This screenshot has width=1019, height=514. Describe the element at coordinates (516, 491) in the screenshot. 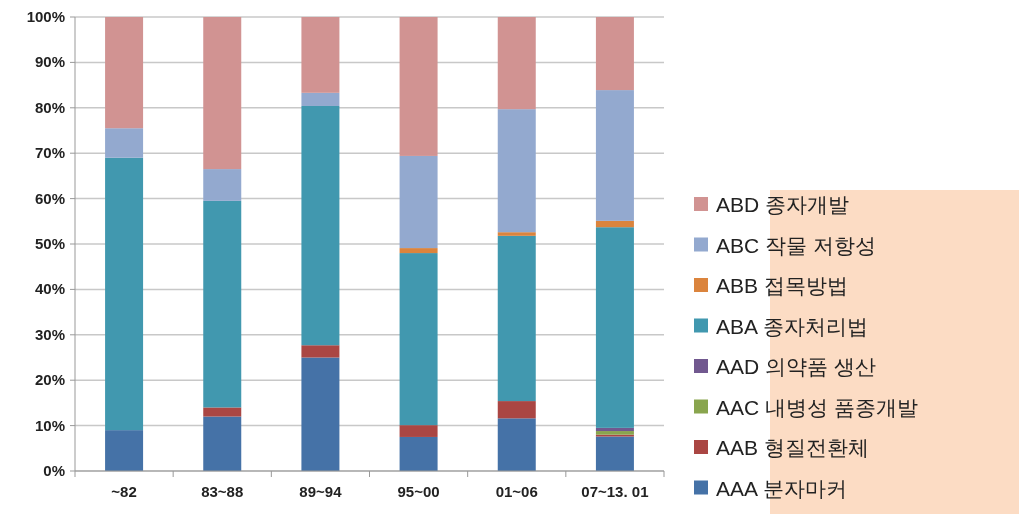

I see `x-tick-label: 01~06` at that location.